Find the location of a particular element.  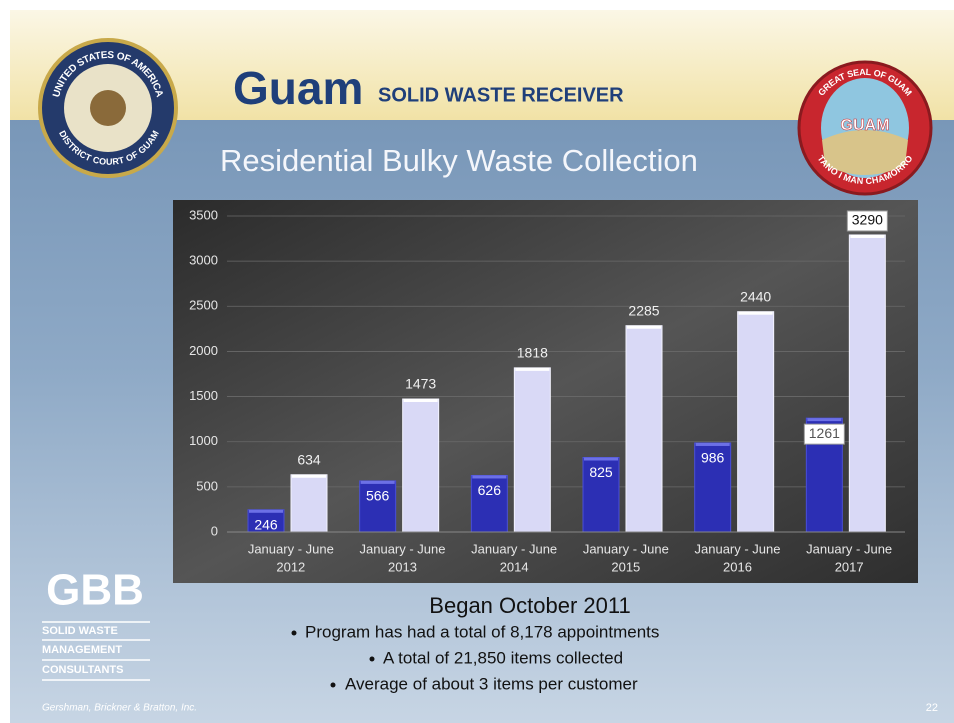

x-tick-label: 2016 is located at coordinates (737, 566).